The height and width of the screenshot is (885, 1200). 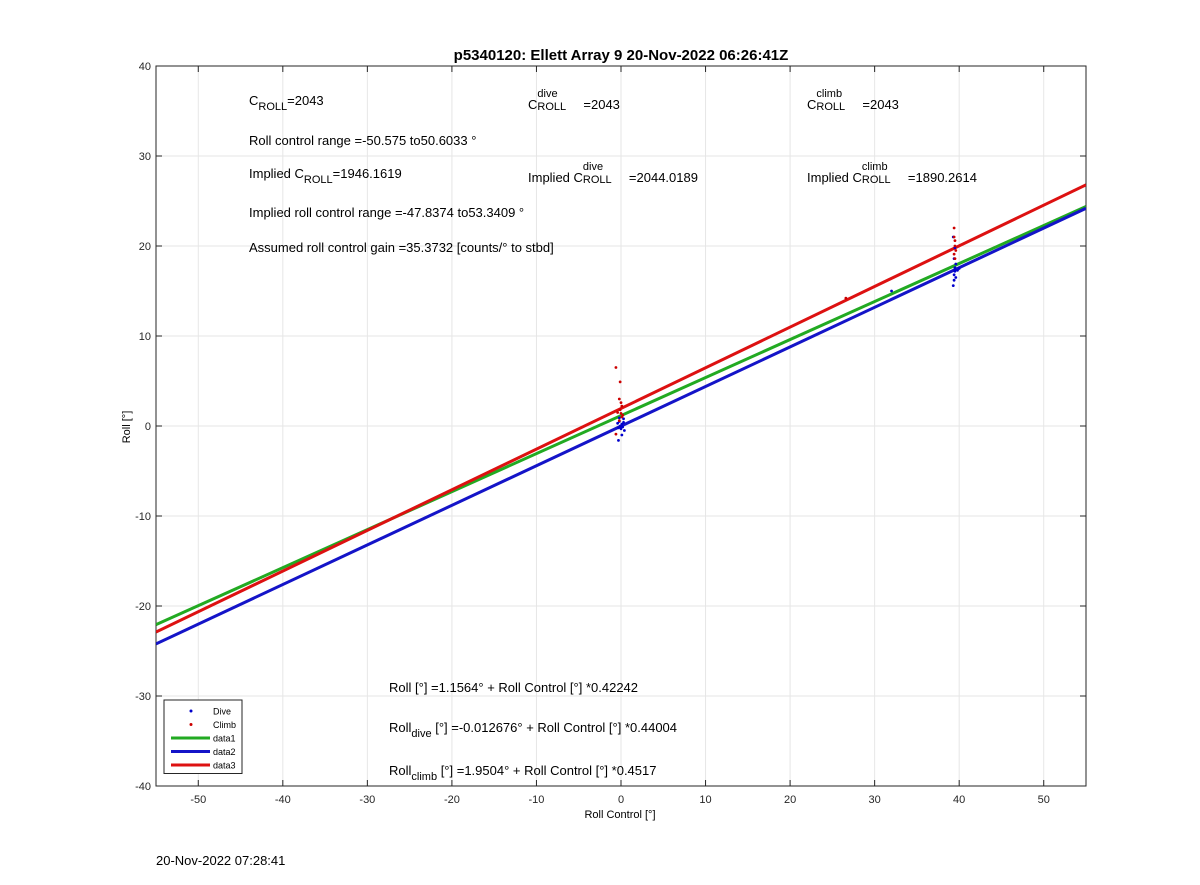 I want to click on implied-c-roll-dive-prefix: Implied C, so click(x=555, y=177).